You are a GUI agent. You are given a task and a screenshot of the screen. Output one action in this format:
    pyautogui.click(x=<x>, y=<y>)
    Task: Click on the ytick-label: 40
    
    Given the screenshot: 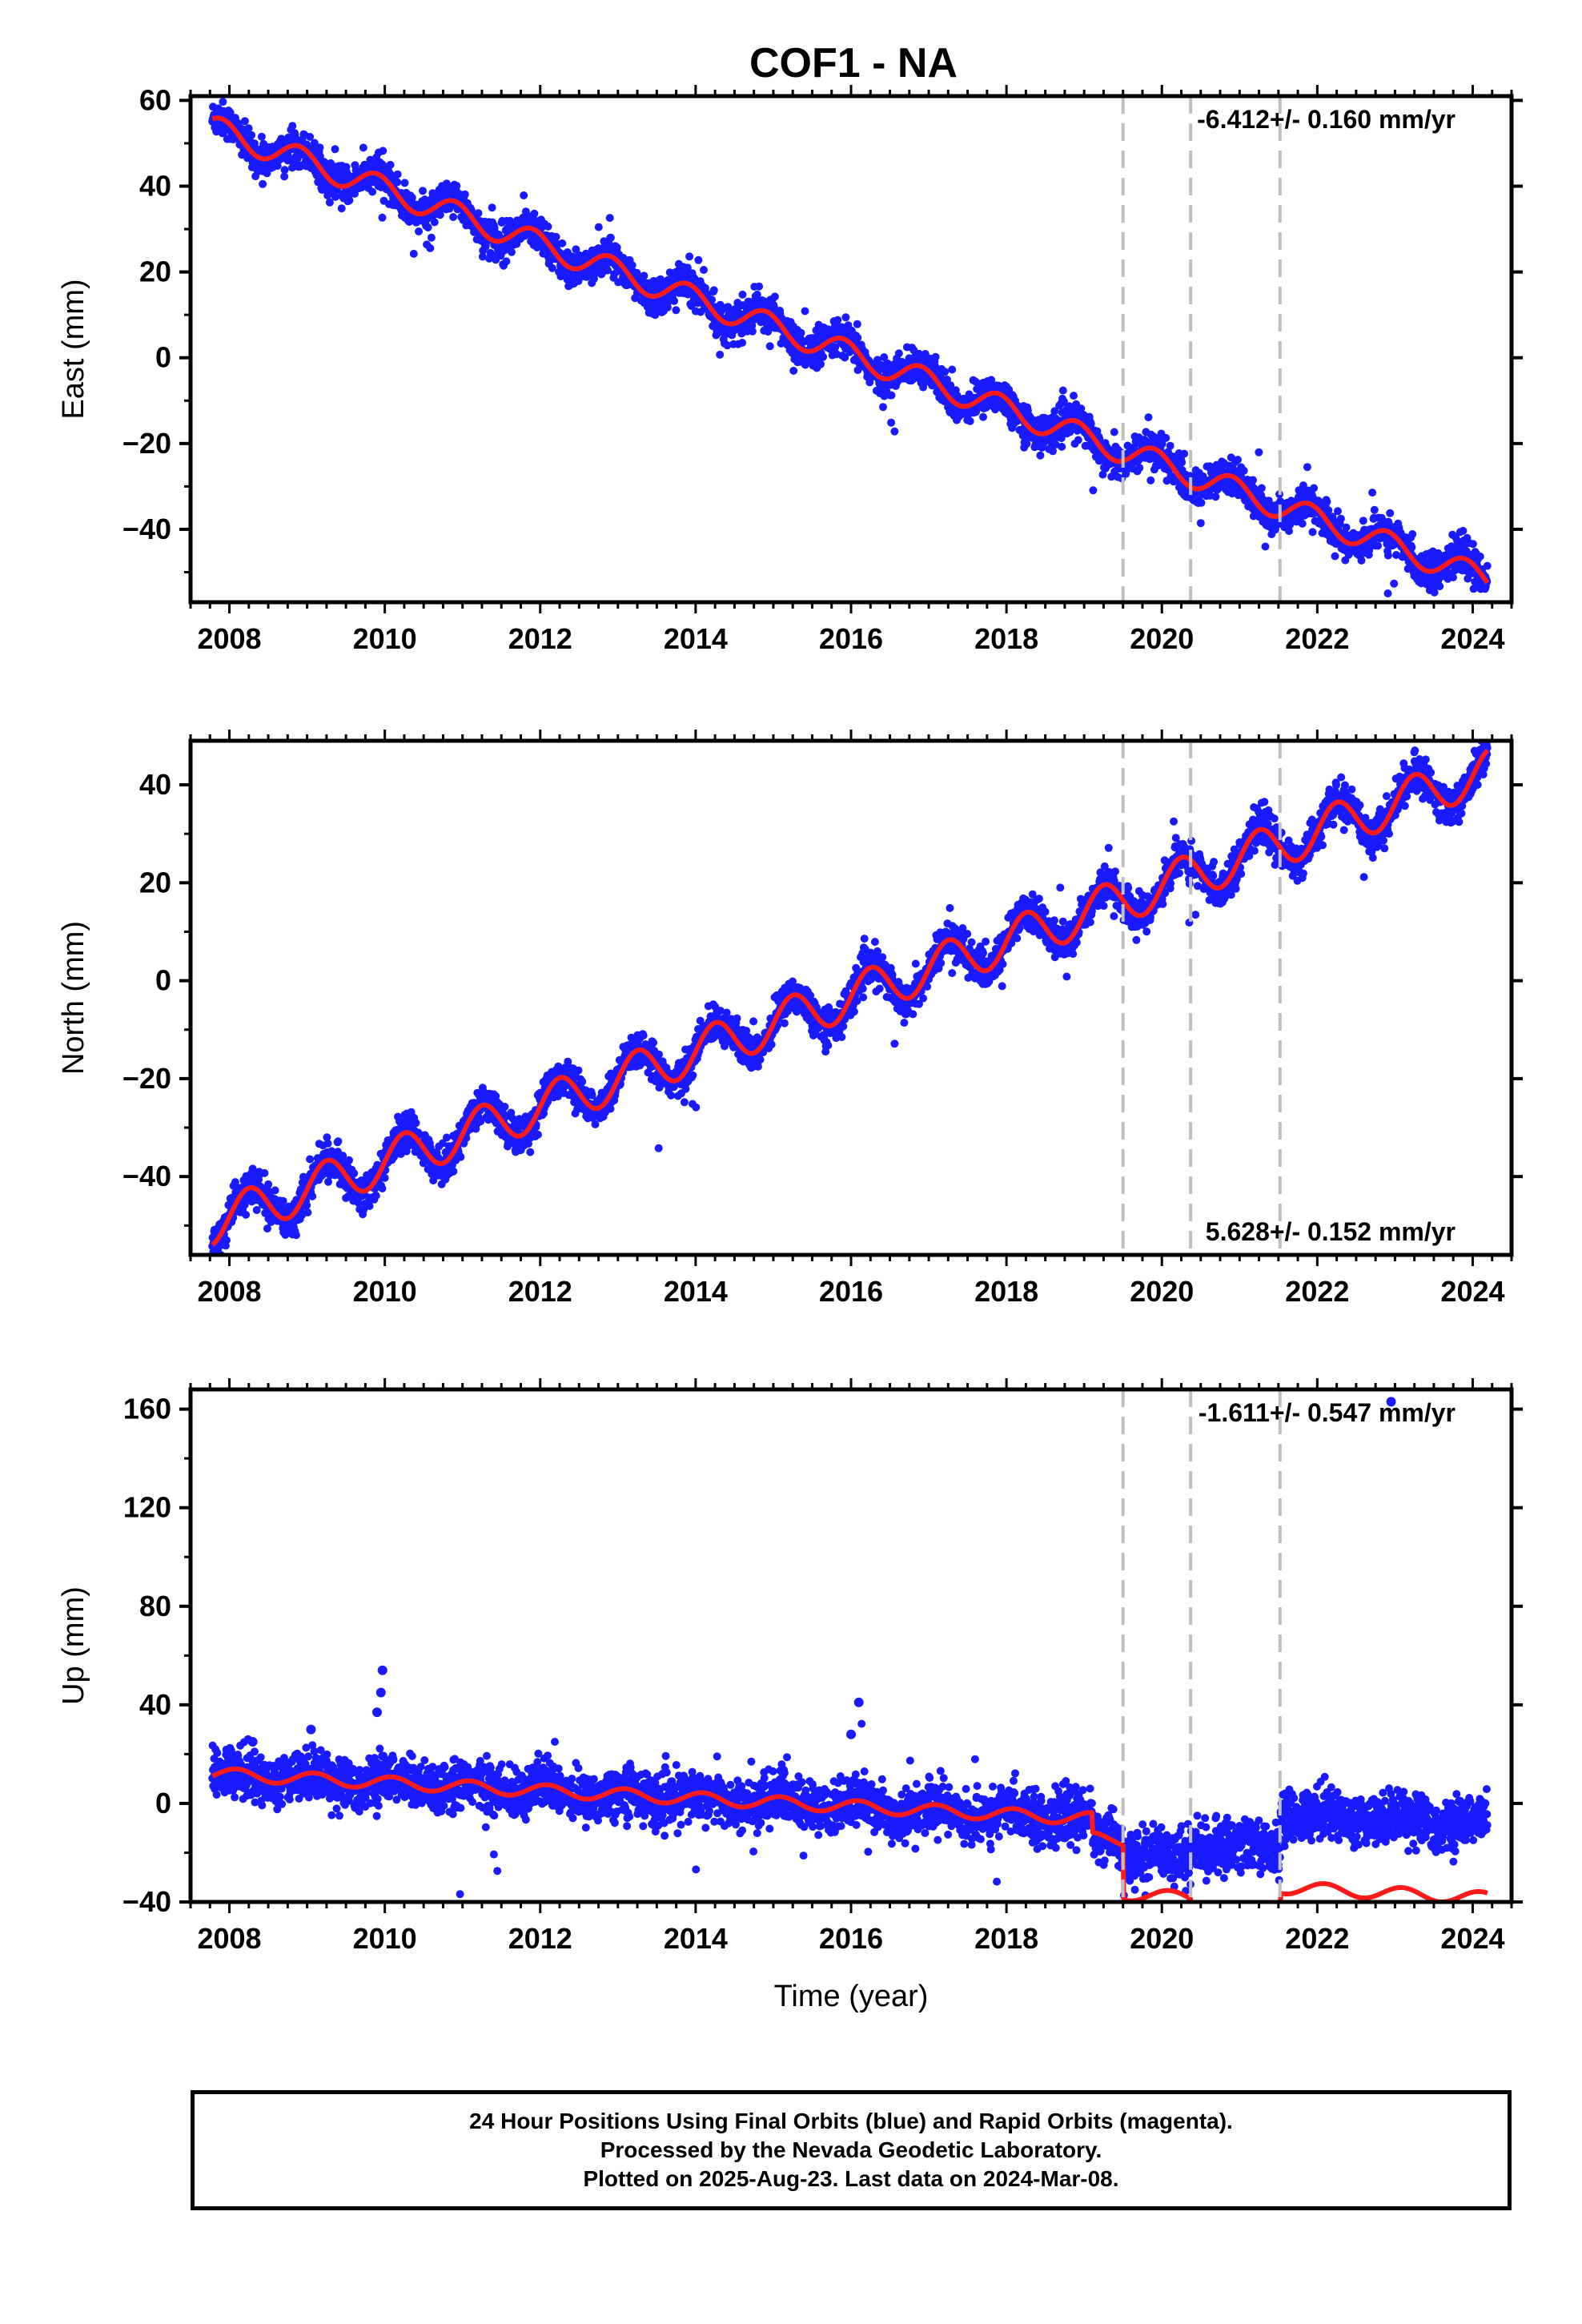 What is the action you would take?
    pyautogui.click(x=155, y=185)
    